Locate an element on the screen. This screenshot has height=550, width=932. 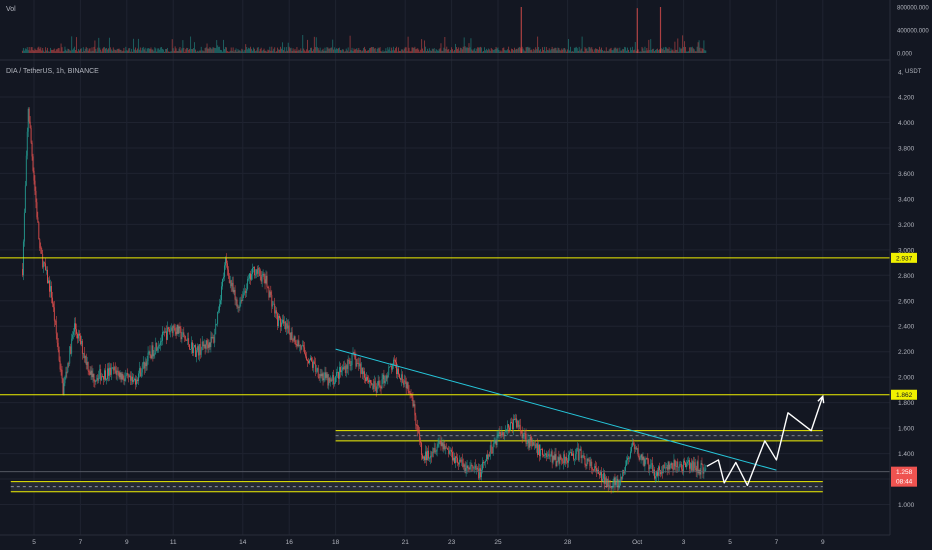
projection-path is located at coordinates (765, 441).